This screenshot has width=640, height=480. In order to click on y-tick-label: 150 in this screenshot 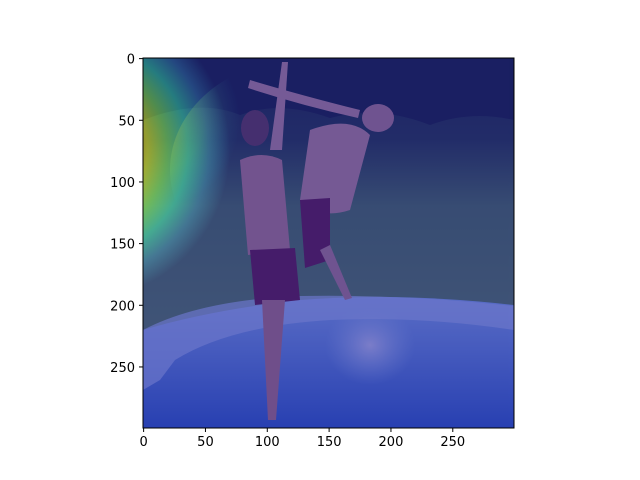, I will do `click(122, 245)`.